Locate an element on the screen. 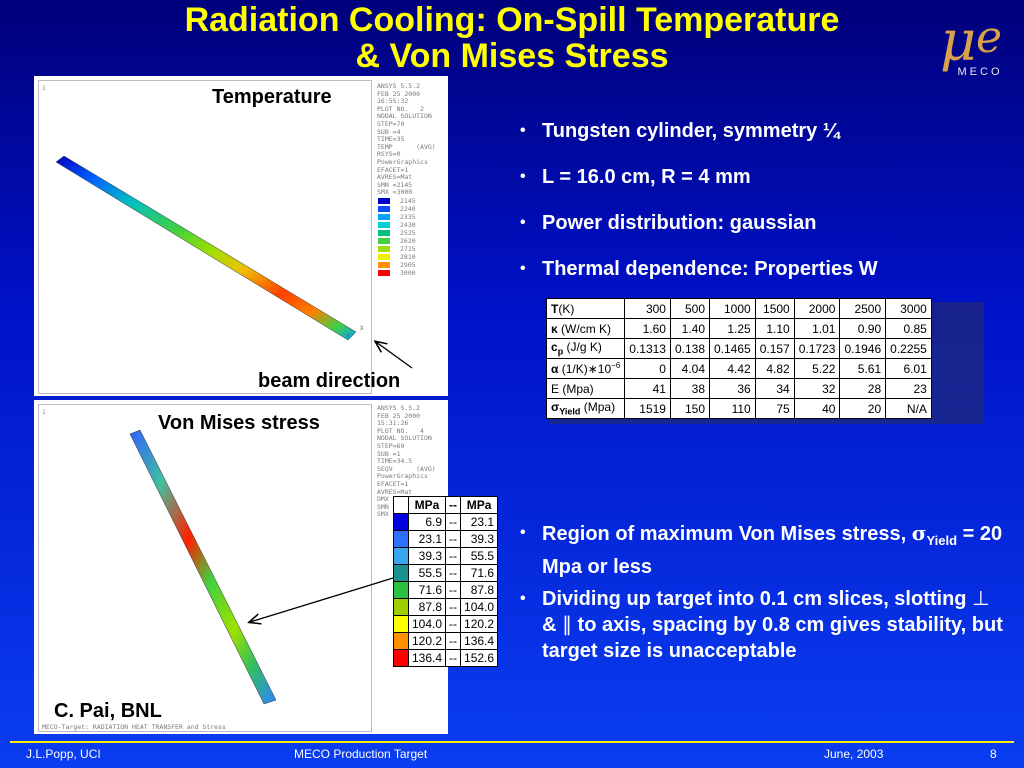 This screenshot has height=768, width=1024. meco-logo: μ e is located at coordinates (971, 41).